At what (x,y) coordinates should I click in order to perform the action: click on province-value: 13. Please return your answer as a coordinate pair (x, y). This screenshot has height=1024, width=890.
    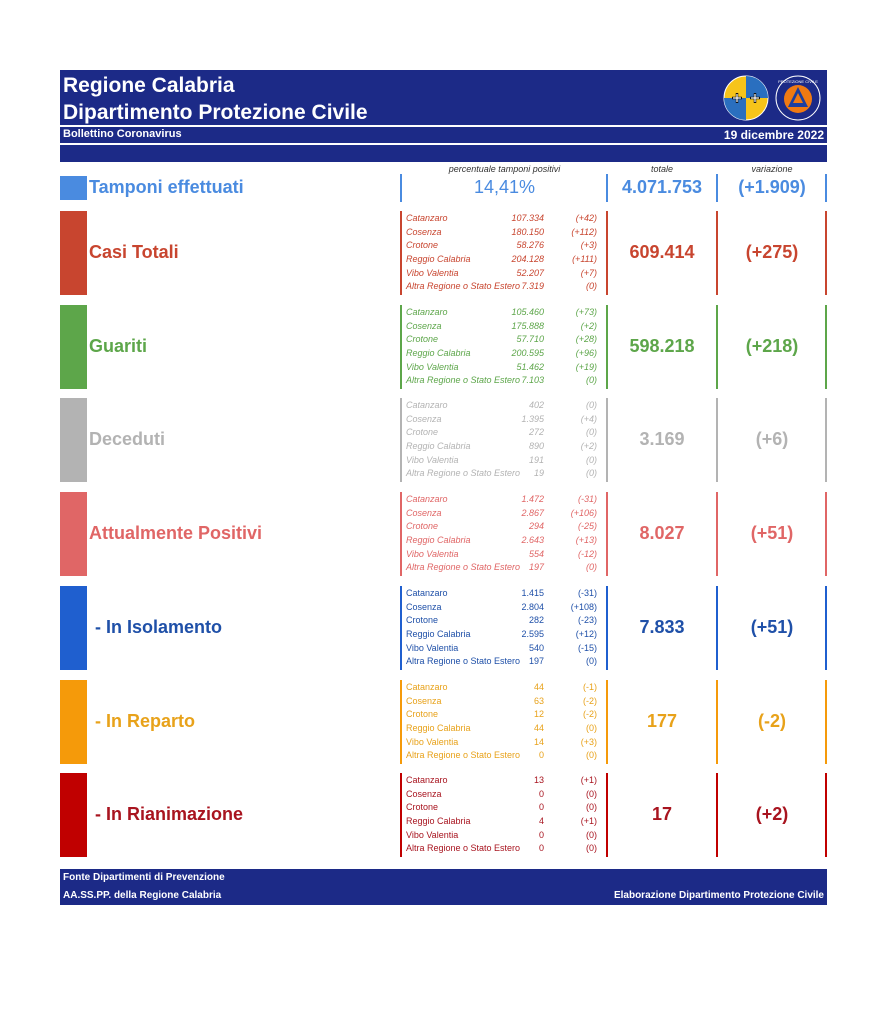
    Looking at the image, I should click on (538, 780).